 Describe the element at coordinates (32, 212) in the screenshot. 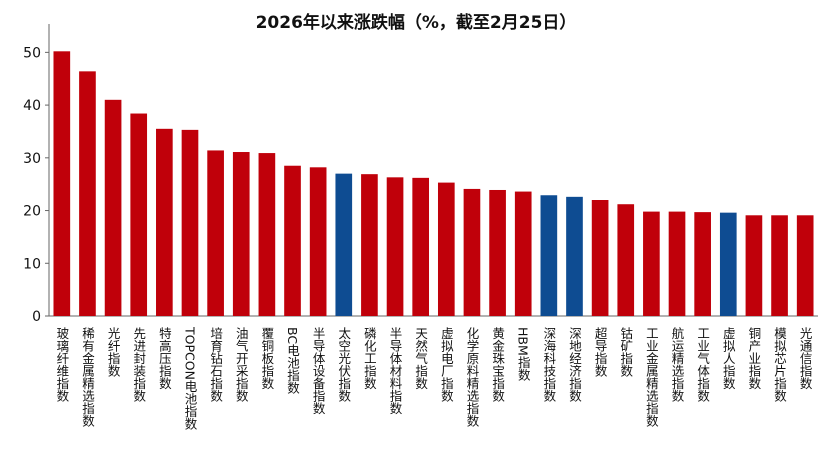

I see `y-tick-label: 20` at that location.